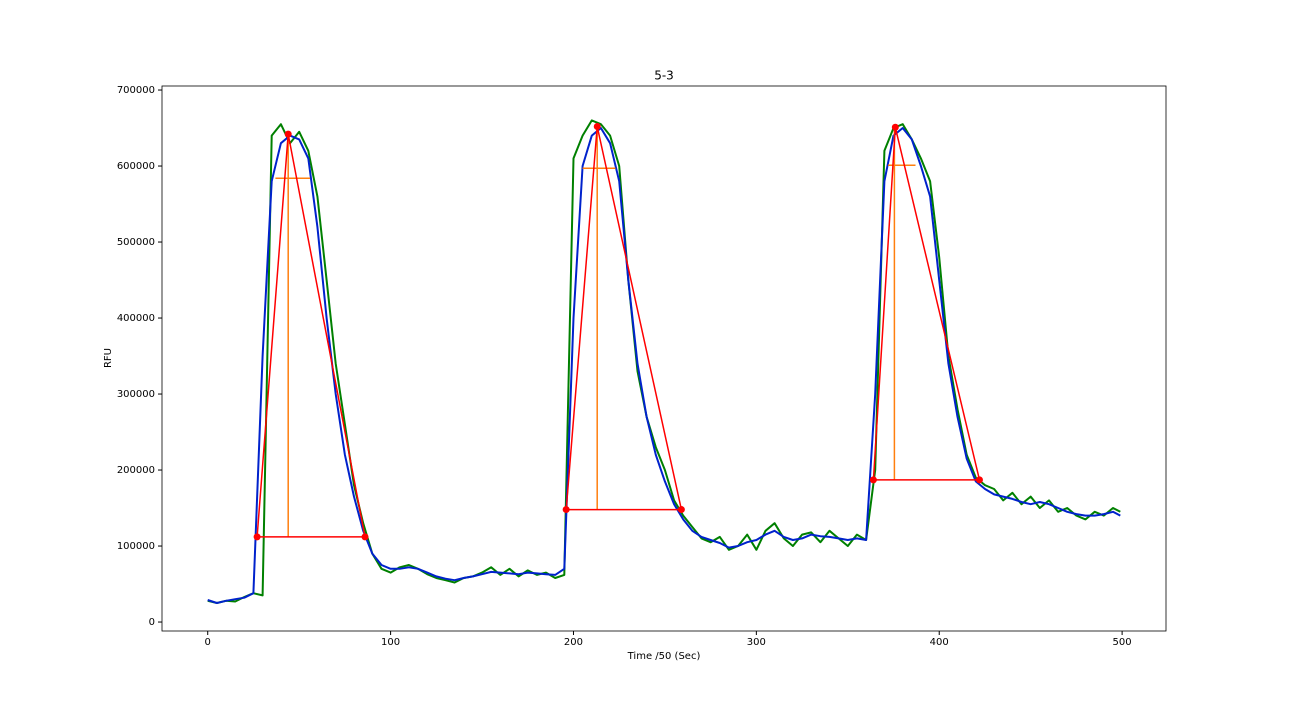 Image resolution: width=1296 pixels, height=720 pixels. What do you see at coordinates (152, 622) in the screenshot?
I see `y-tick-label: 0` at bounding box center [152, 622].